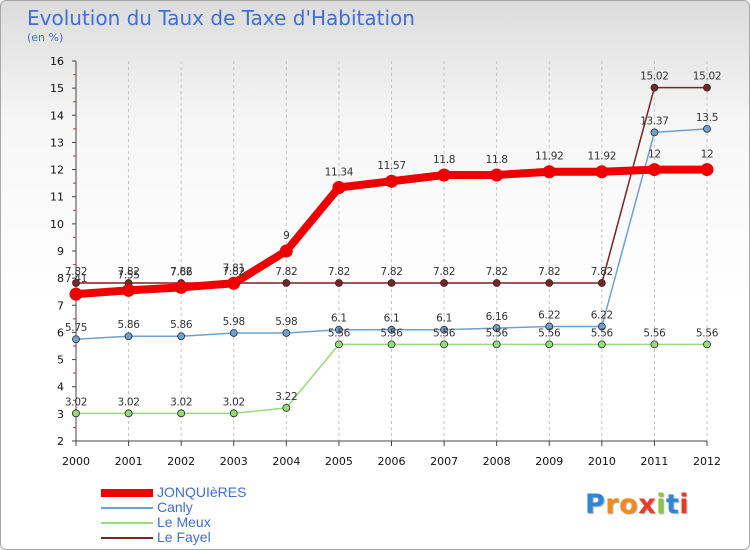 This screenshot has width=750, height=550. What do you see at coordinates (60, 360) in the screenshot?
I see `y-tick-label: 5` at bounding box center [60, 360].